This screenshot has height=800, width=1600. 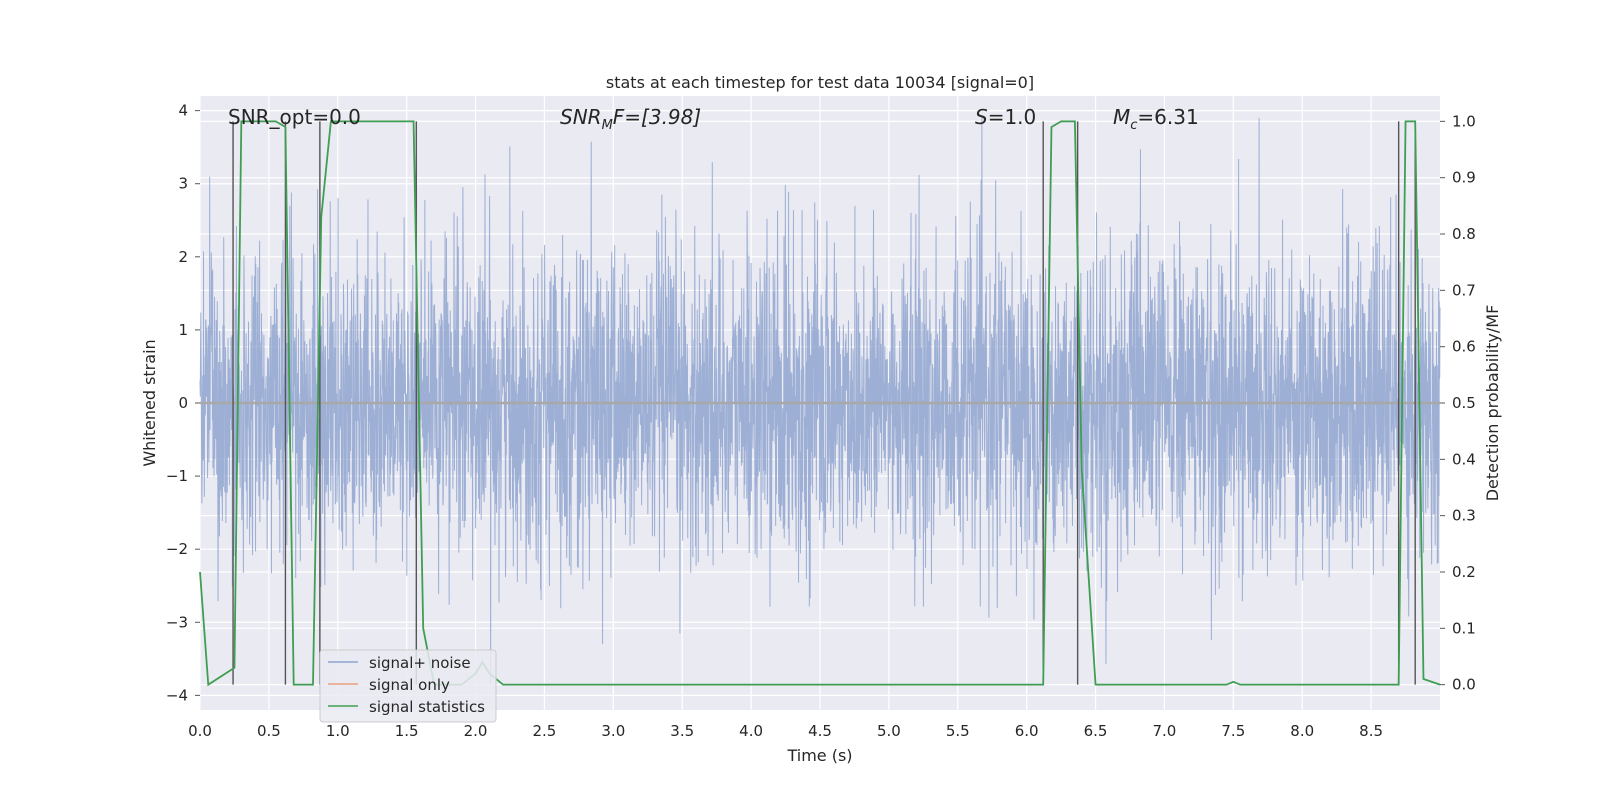 I want to click on y2-tick-label: 0.4, so click(x=1464, y=459).